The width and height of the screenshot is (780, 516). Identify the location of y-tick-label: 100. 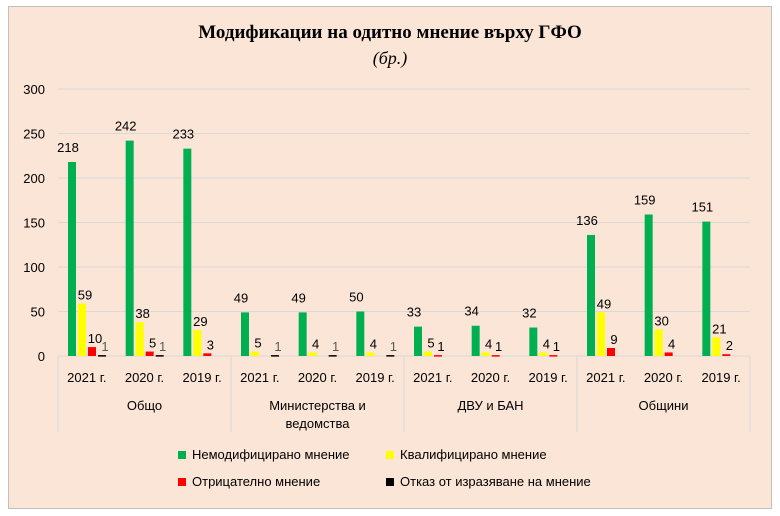
(34, 267).